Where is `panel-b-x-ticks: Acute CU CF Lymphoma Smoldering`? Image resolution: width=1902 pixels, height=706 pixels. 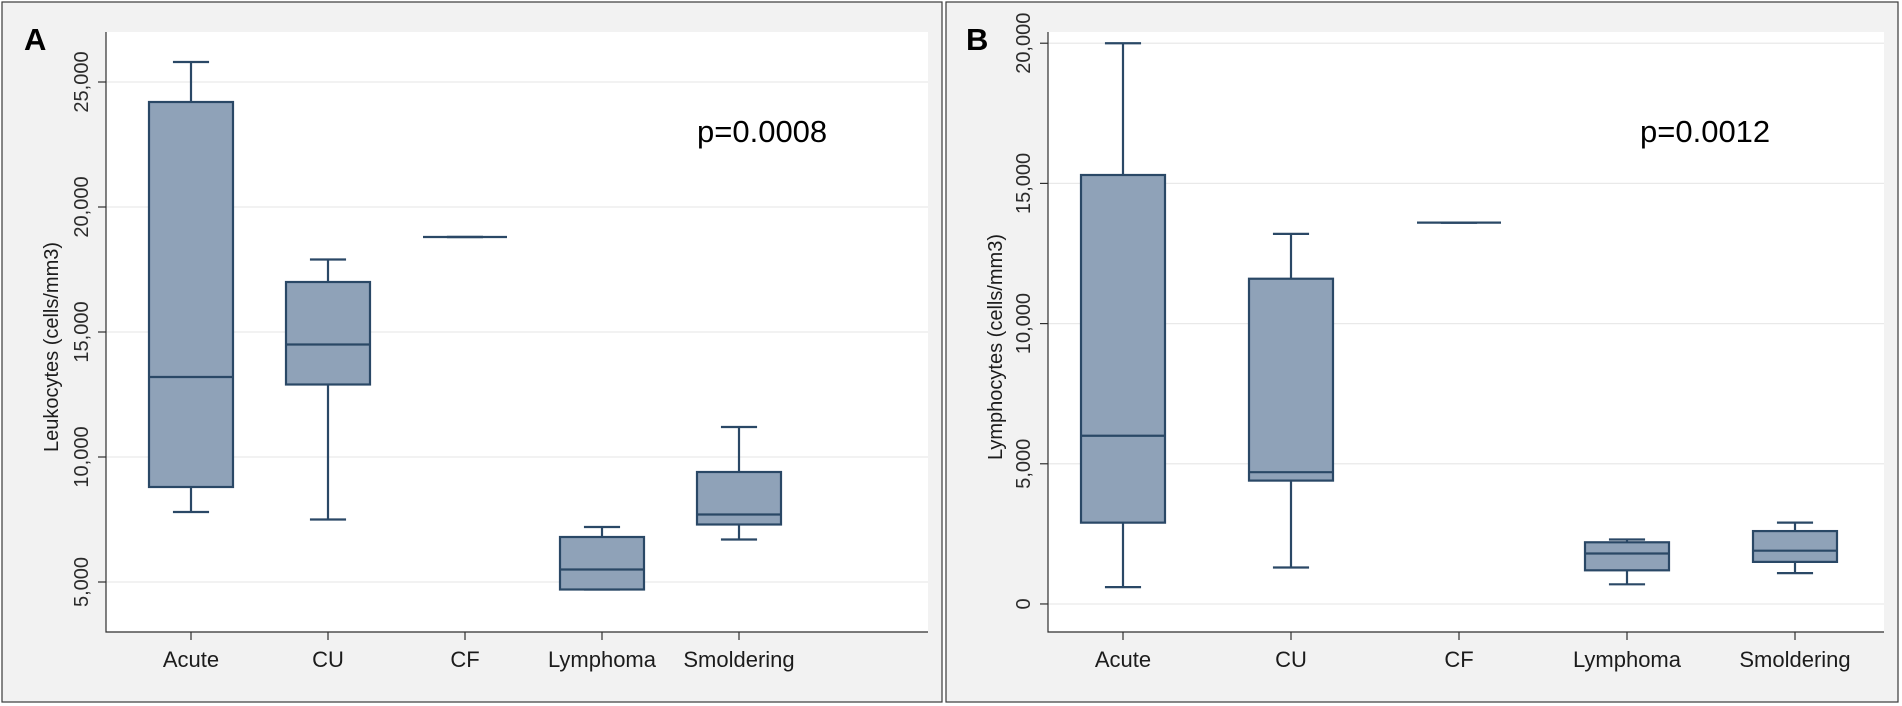
panel-b-x-ticks: Acute CU CF Lymphoma Smoldering is located at coordinates (1473, 652).